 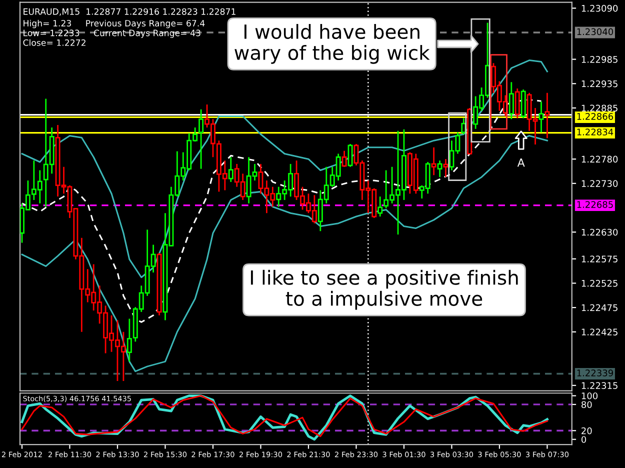 What do you see at coordinates (600, 183) in the screenshot?
I see `y-tick-label: 1.22730` at bounding box center [600, 183].